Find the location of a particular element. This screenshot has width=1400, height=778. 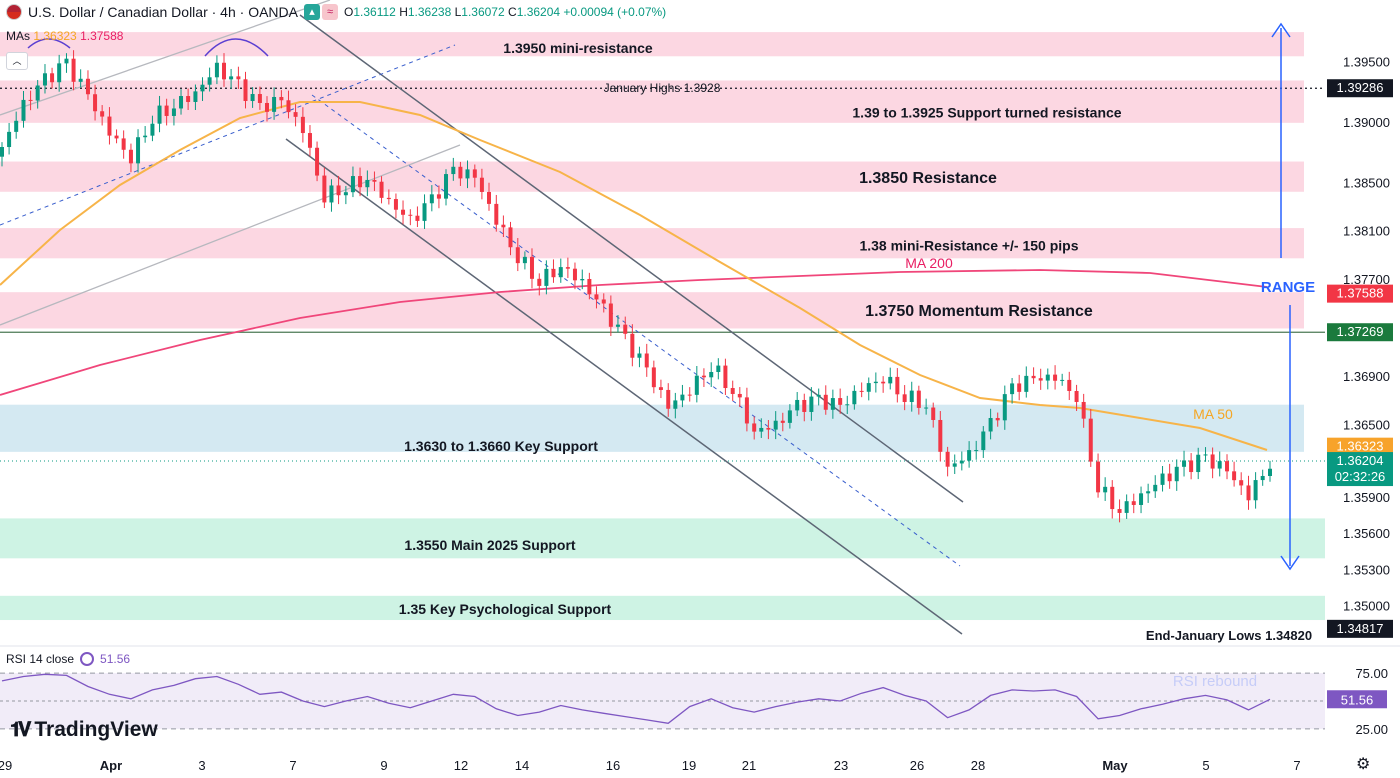

price-tick-label: 1.39000 is located at coordinates (1366, 122).